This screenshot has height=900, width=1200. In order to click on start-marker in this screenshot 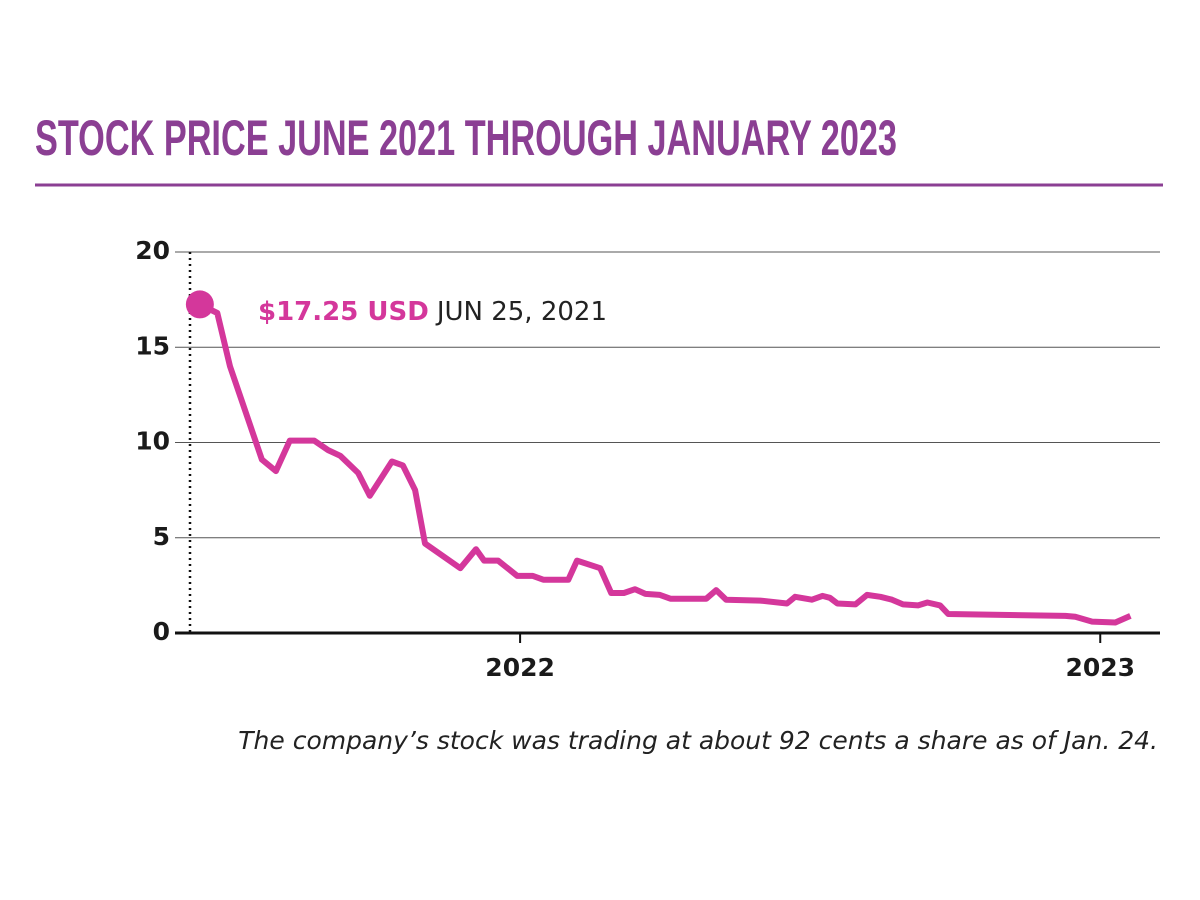, I will do `click(199, 304)`.